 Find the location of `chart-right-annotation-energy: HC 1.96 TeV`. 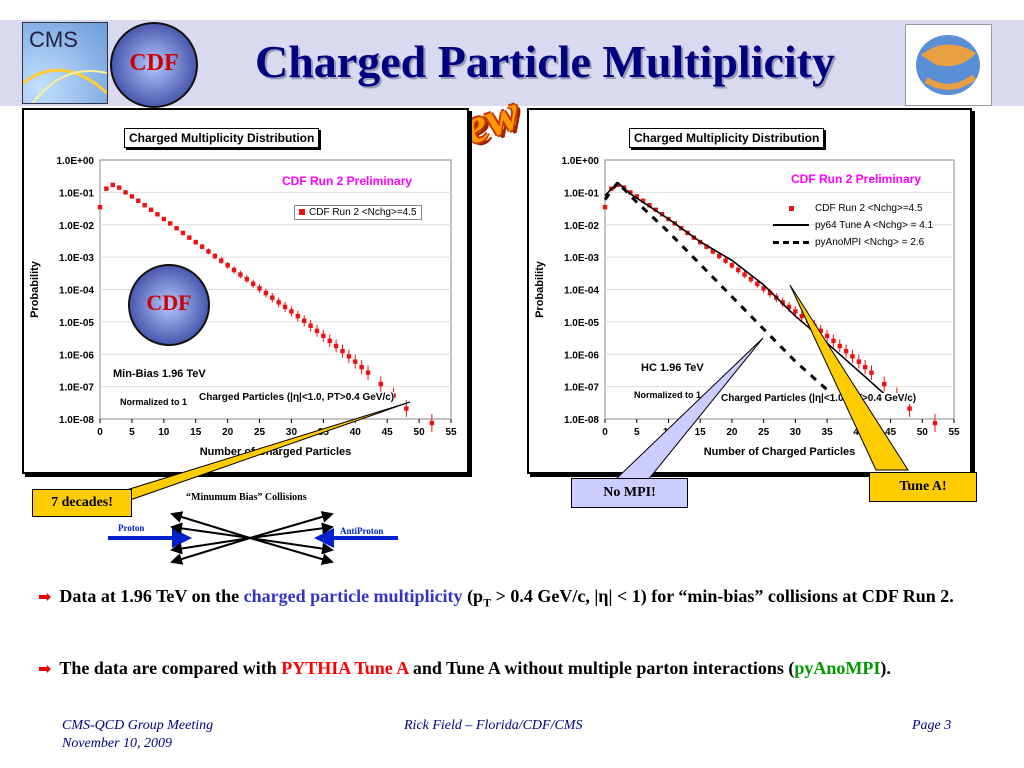

chart-right-annotation-energy: HC 1.96 TeV is located at coordinates (672, 368).